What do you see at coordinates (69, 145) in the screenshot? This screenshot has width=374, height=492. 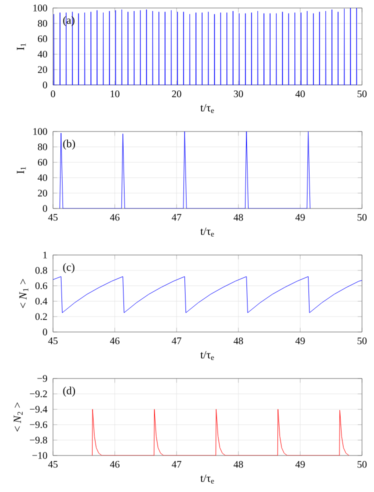 I see `annotation: (b)` at bounding box center [69, 145].